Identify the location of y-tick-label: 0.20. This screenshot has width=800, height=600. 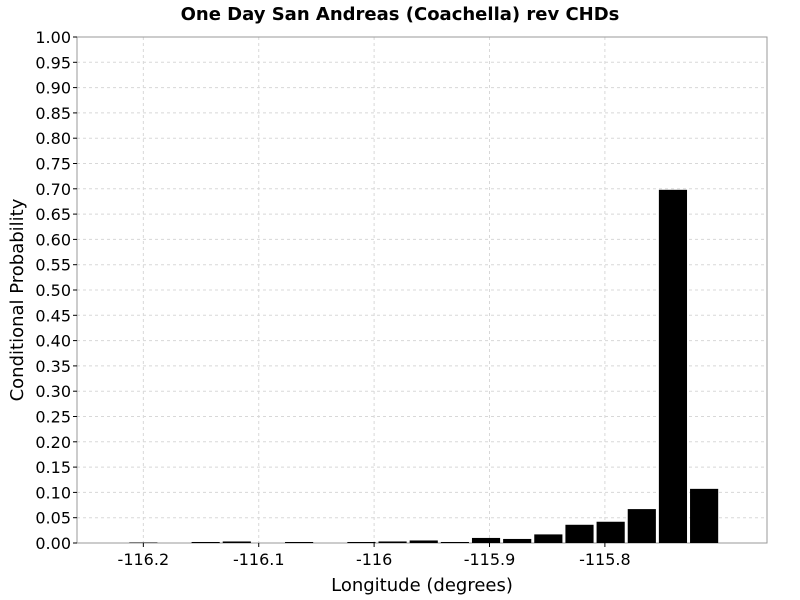
(53, 442).